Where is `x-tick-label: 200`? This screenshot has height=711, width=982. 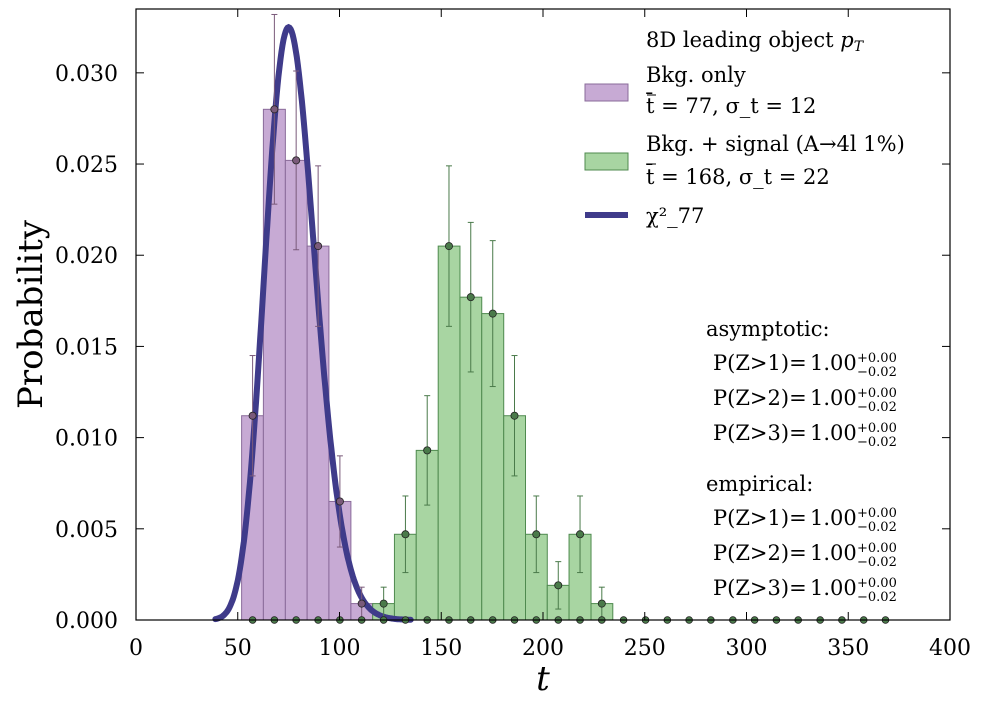
x-tick-label: 200 is located at coordinates (543, 648).